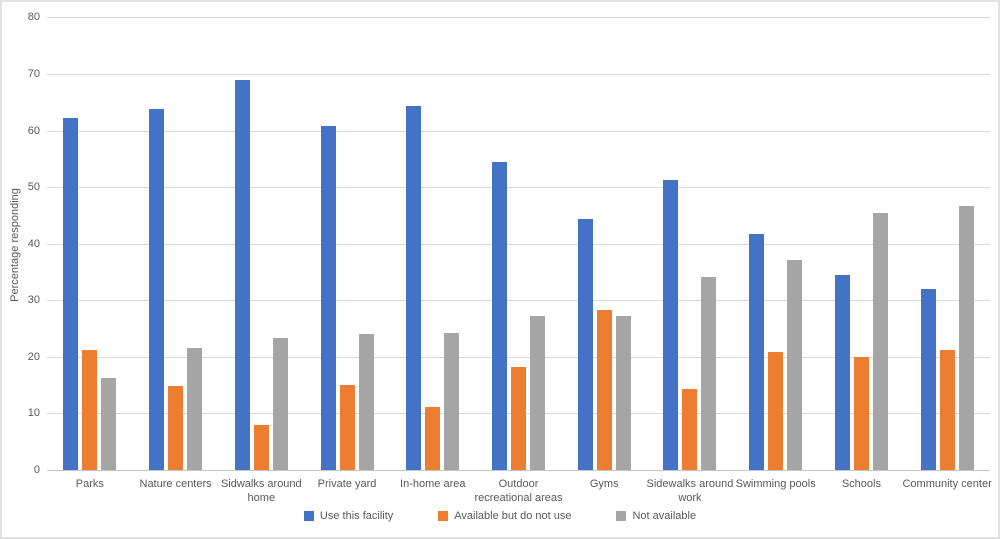 The height and width of the screenshot is (539, 1000). What do you see at coordinates (347, 427) in the screenshot?
I see `bar-series2-cat4` at bounding box center [347, 427].